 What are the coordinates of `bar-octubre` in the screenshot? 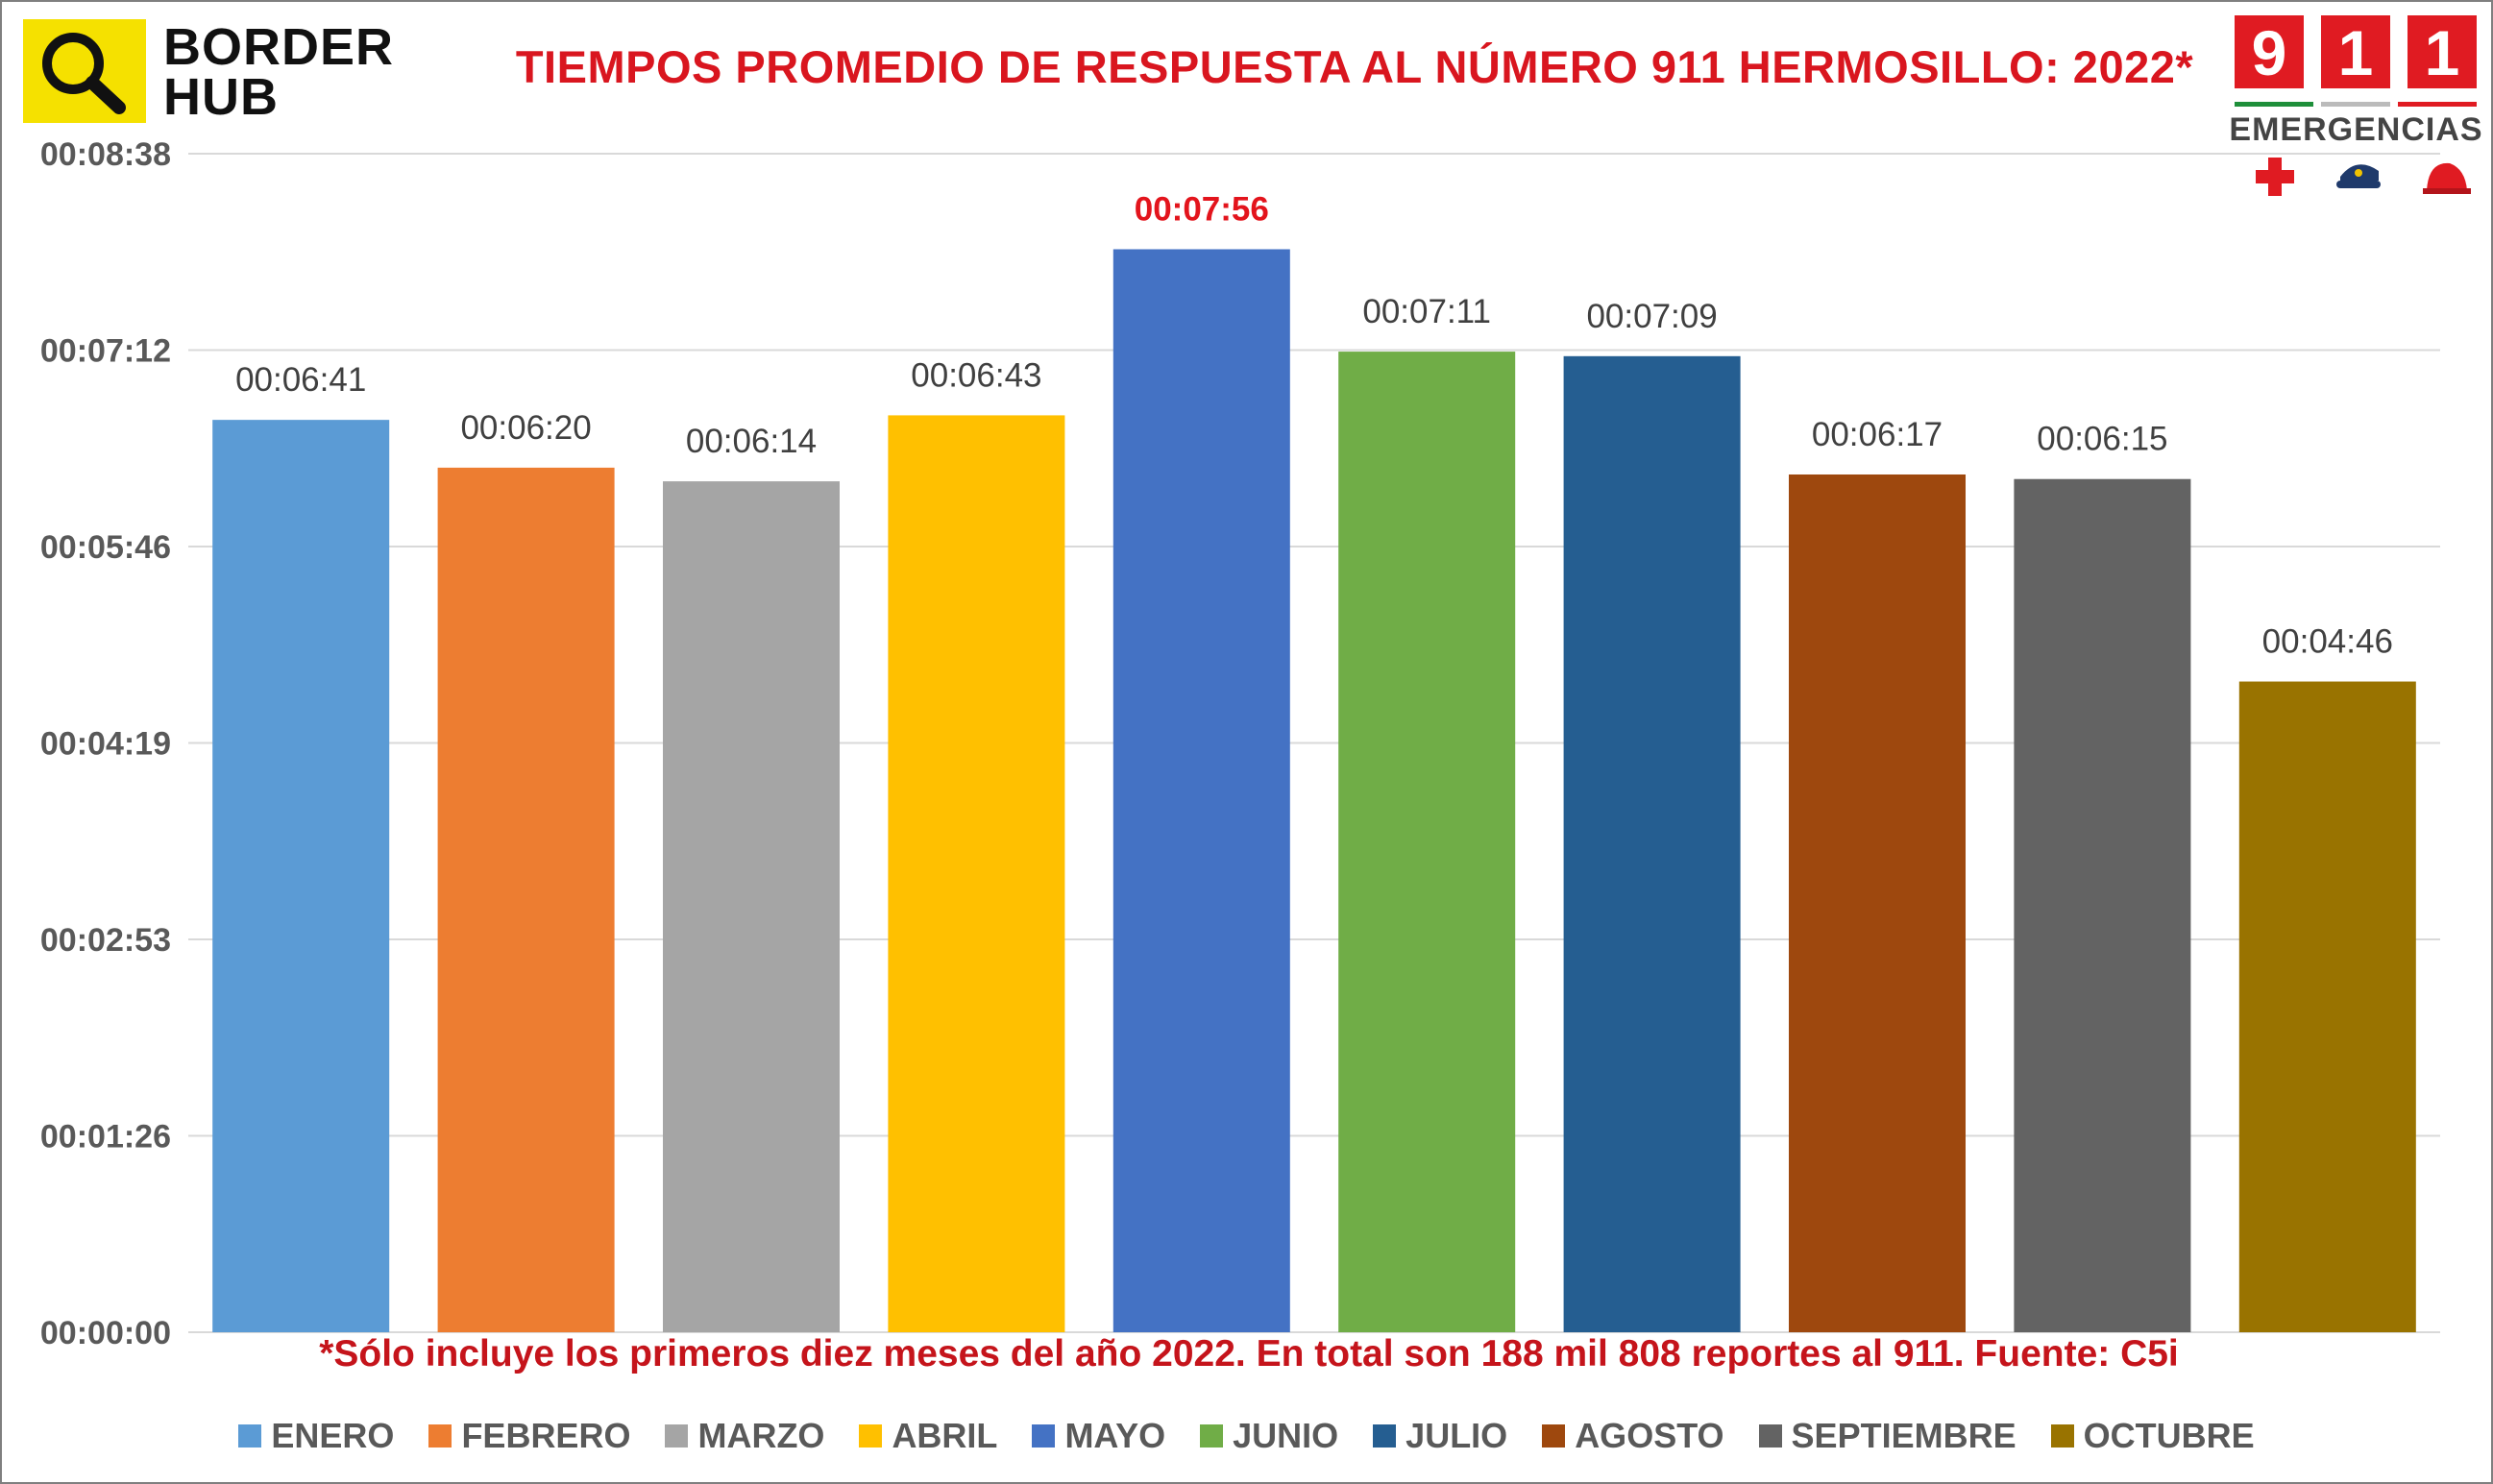 It's located at (2327, 1007).